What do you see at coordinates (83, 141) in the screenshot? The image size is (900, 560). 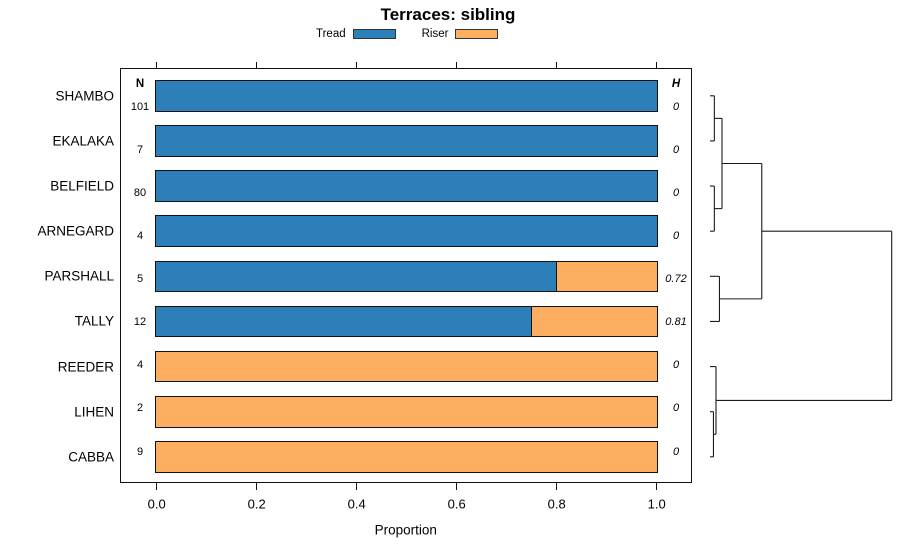 I see `category-label-ekalaka: EKALAKA` at bounding box center [83, 141].